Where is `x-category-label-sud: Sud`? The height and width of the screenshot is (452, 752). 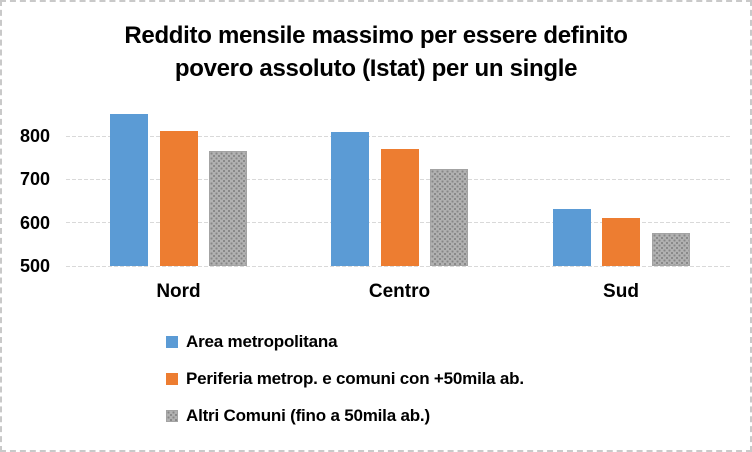
x-category-label-sud: Sud is located at coordinates (621, 291).